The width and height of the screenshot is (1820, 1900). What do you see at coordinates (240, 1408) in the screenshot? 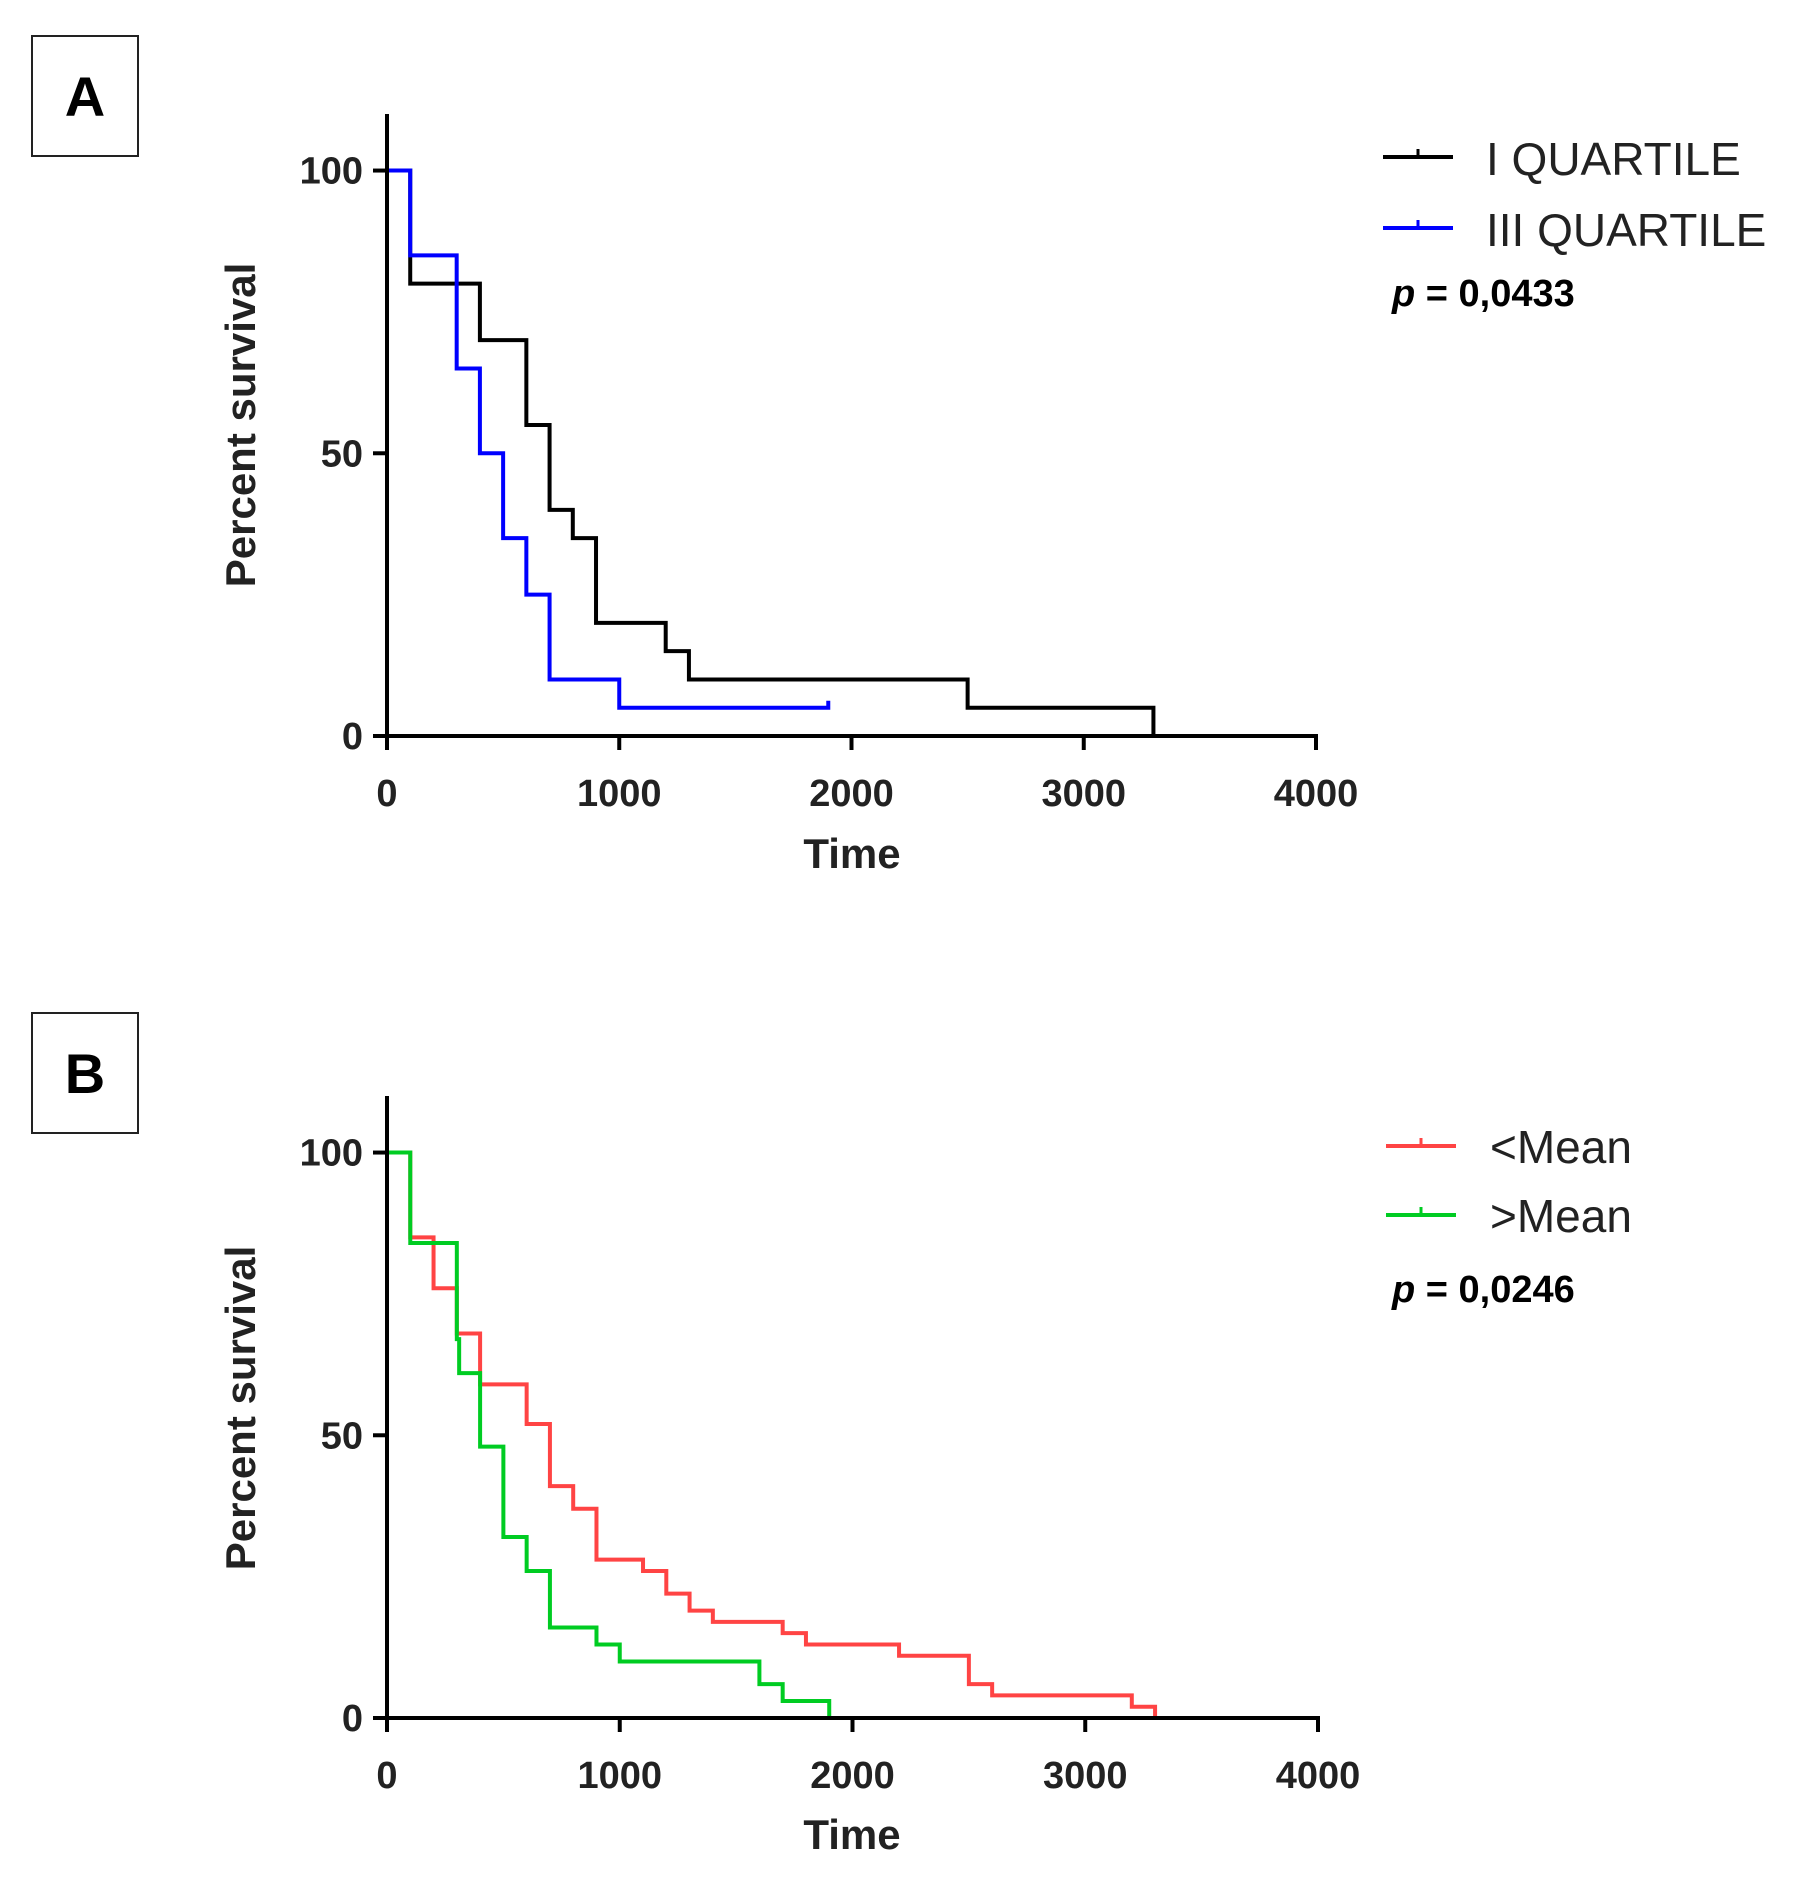
I see `panel-b-y-axis-title: Percent survival` at bounding box center [240, 1408].